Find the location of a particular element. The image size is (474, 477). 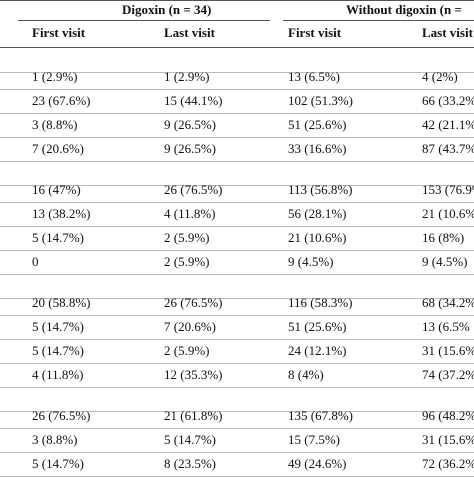

table-cell: 153 (76.9% is located at coordinates (448, 189).